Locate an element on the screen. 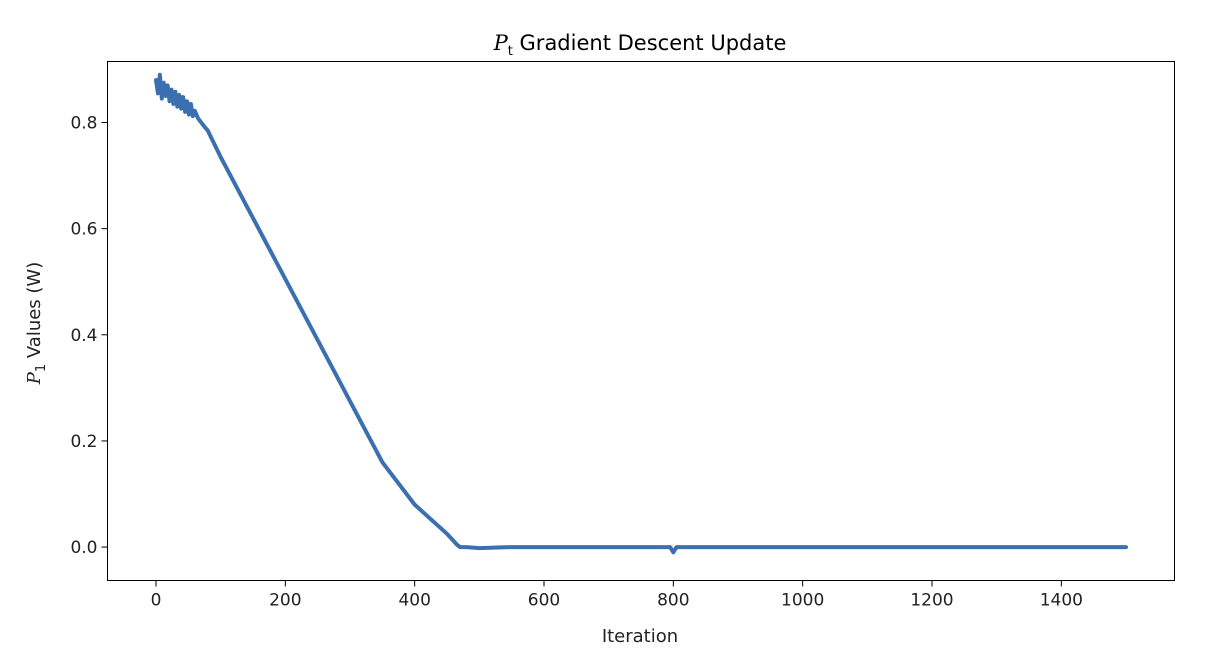  x-tick-label: 800 is located at coordinates (673, 601).